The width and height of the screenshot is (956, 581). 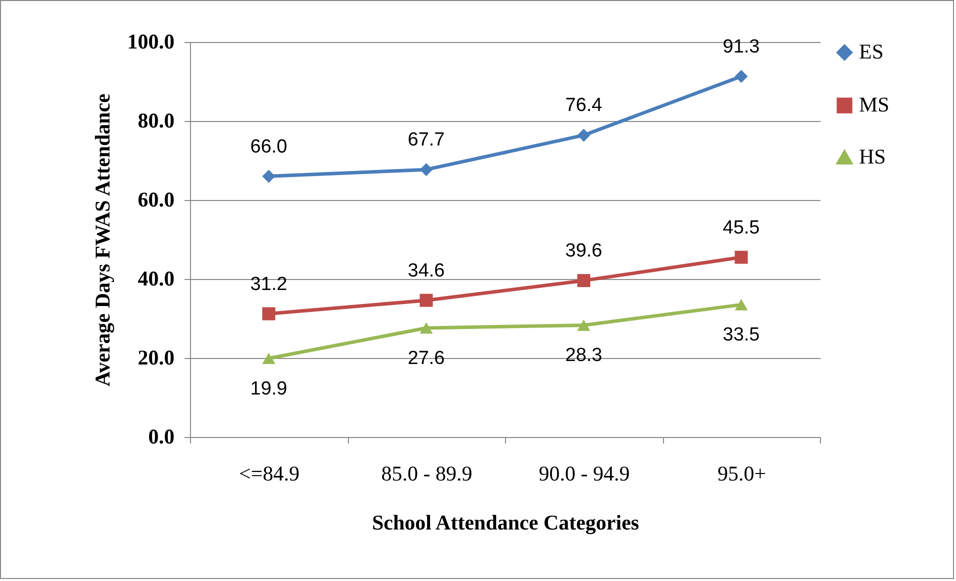 What do you see at coordinates (741, 47) in the screenshot?
I see `data-label: 91.3` at bounding box center [741, 47].